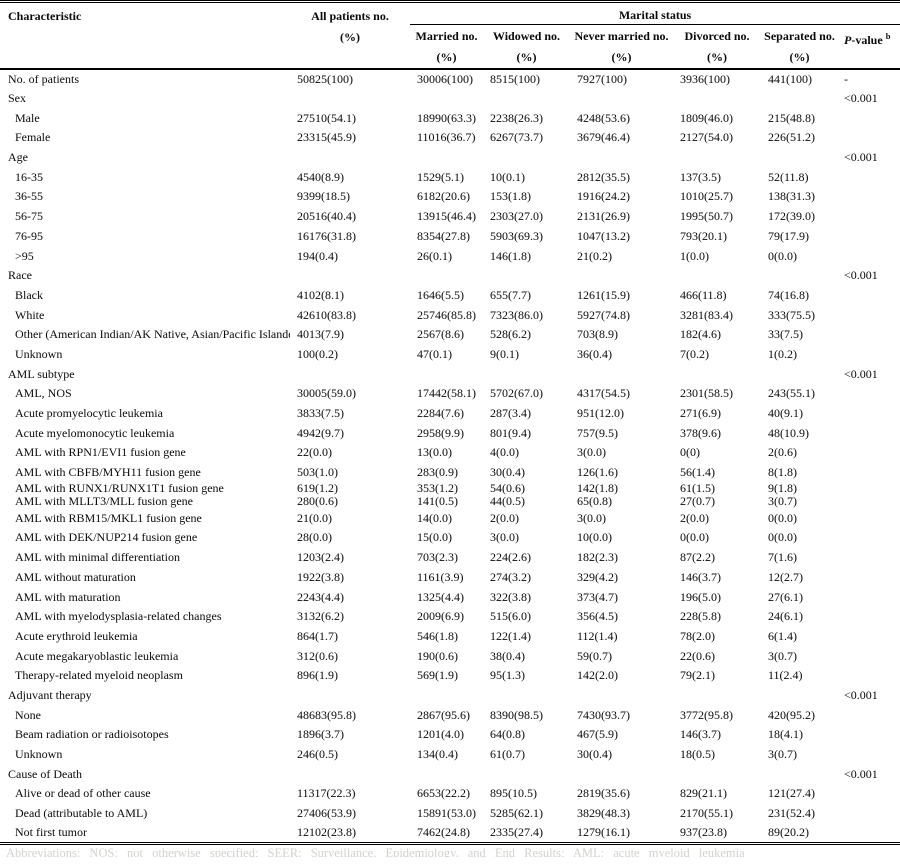  Describe the element at coordinates (782, 635) in the screenshot. I see `row-value: 6(1.4)` at that location.